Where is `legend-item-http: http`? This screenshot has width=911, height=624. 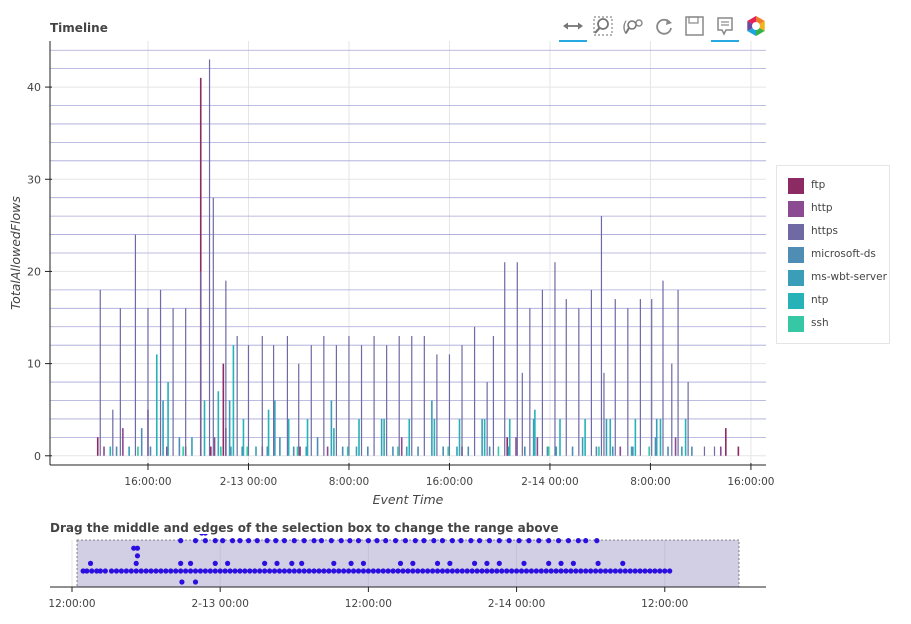
legend-item-http: http is located at coordinates (838, 209).